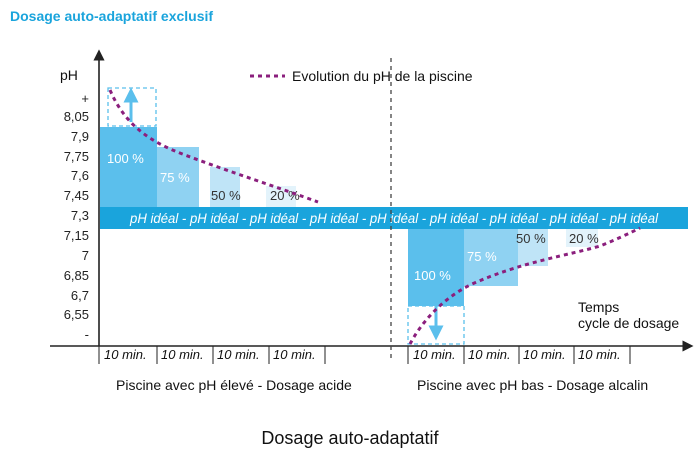 The height and width of the screenshot is (474, 700). Describe the element at coordinates (482, 256) in the screenshot. I see `right-step-75-label: 75 %` at that location.